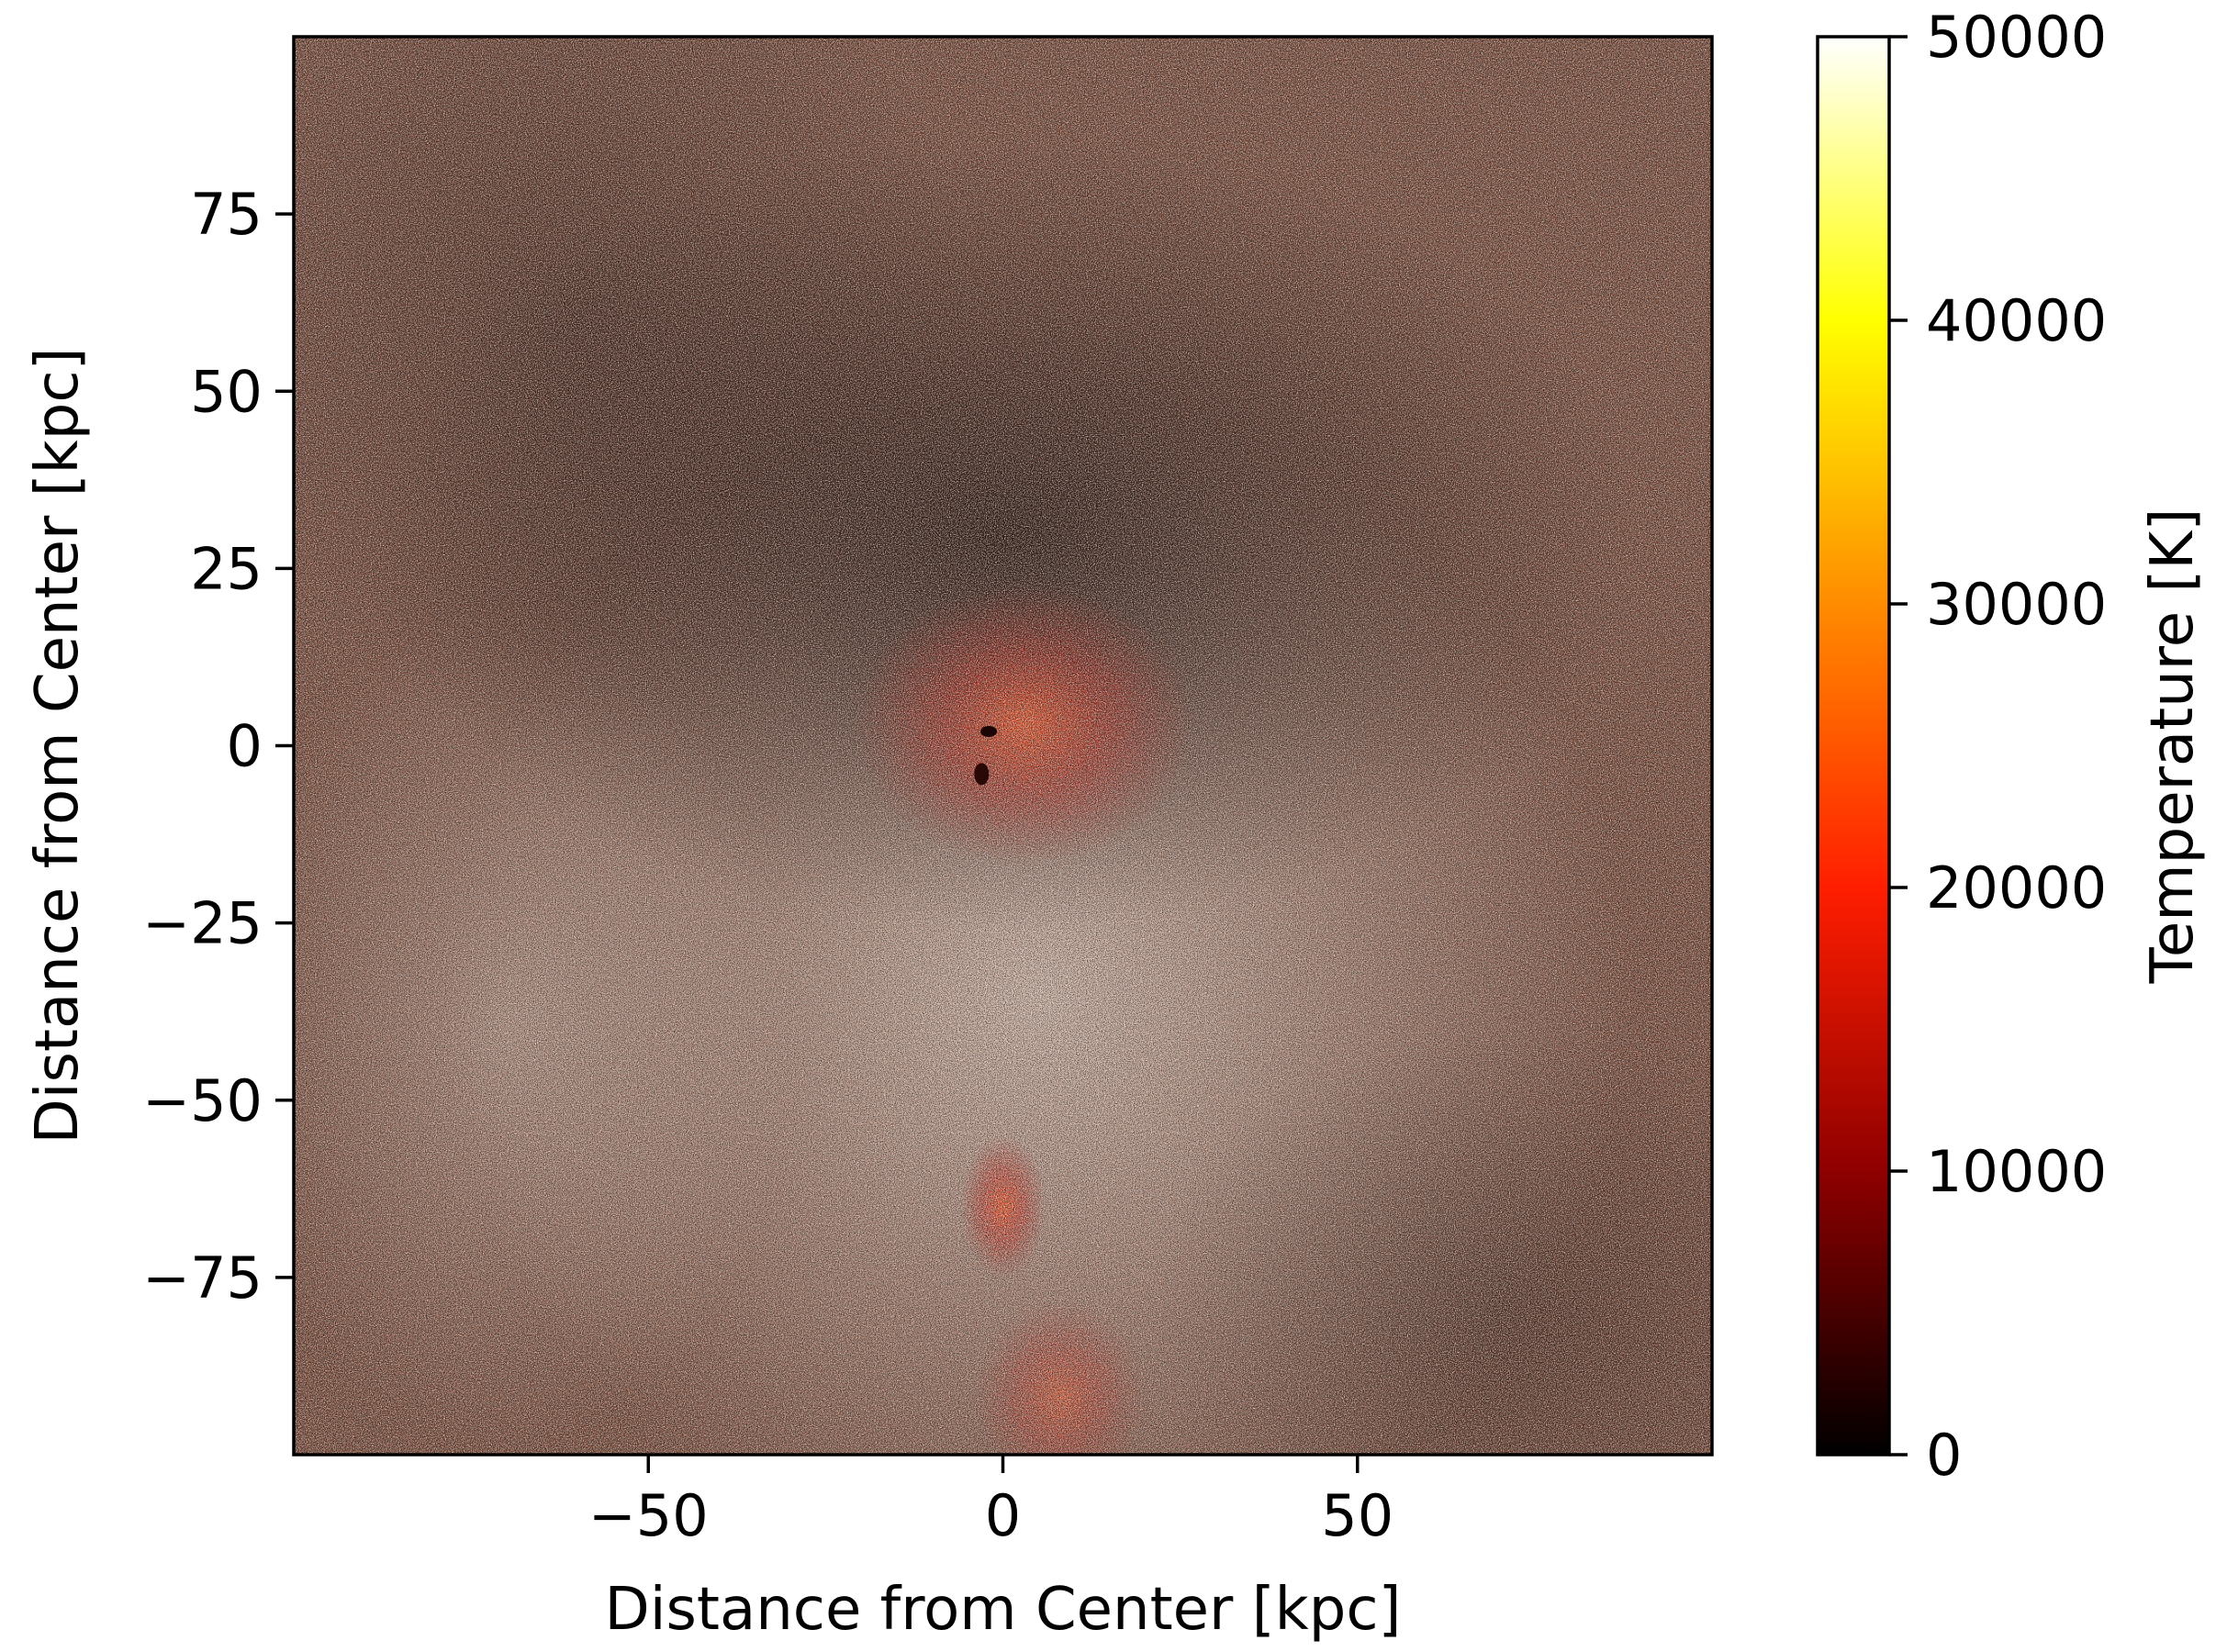  Describe the element at coordinates (202, 1278) in the screenshot. I see `y-tick-label: −75` at that location.